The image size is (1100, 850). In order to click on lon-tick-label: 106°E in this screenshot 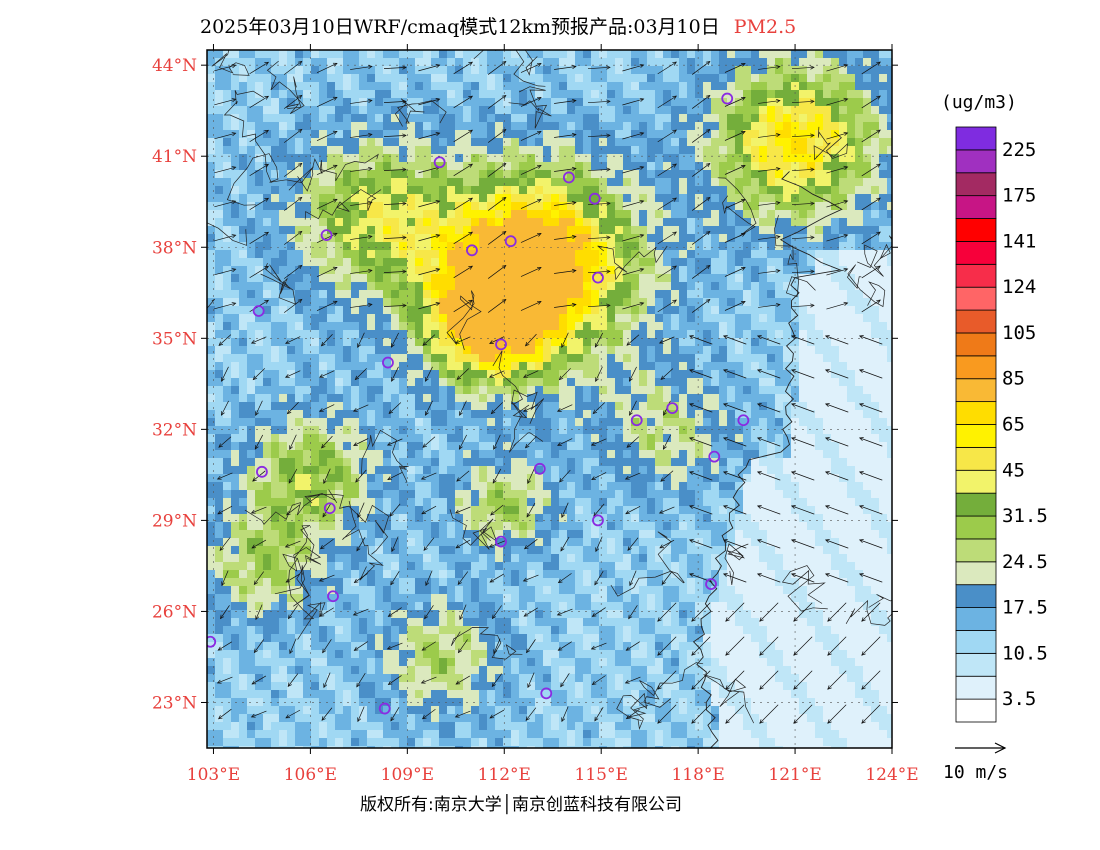, I will do `click(310, 775)`.